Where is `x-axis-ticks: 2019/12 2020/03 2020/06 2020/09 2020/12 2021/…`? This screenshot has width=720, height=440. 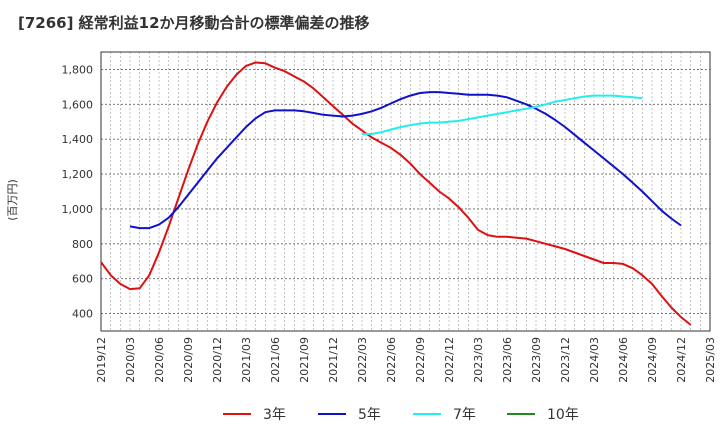 x-axis-ticks: 2019/12 2020/03 2020/06 2020/09 2020/12 2021/… is located at coordinates (406, 360).